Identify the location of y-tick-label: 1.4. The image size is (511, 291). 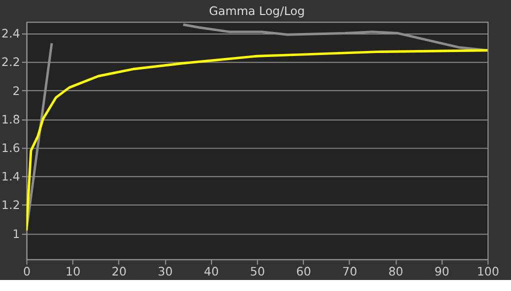
(10, 177).